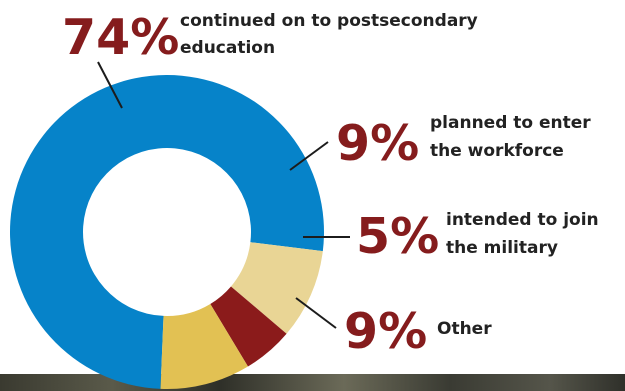 Image resolution: width=625 pixels, height=391 pixels. I want to click on value-label-other: 9%, so click(385, 331).